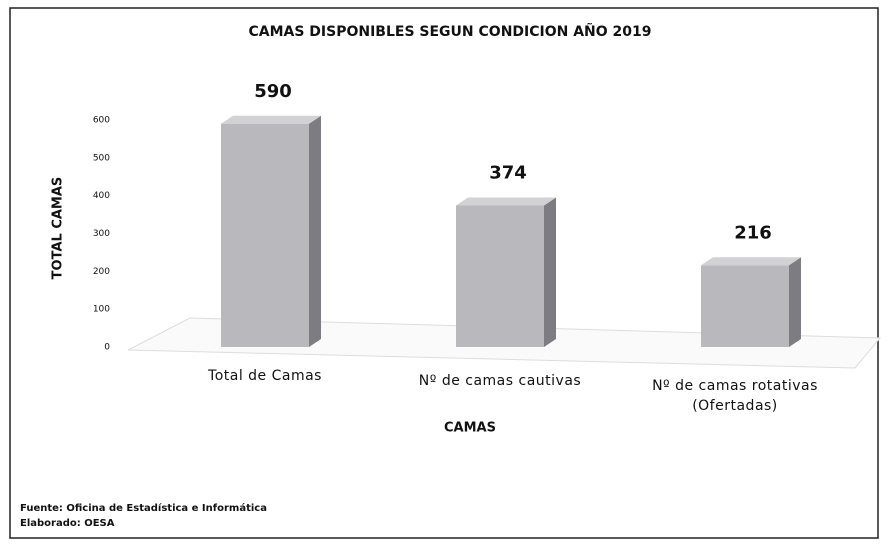  I want to click on y-tick-label: 600, so click(101, 121).